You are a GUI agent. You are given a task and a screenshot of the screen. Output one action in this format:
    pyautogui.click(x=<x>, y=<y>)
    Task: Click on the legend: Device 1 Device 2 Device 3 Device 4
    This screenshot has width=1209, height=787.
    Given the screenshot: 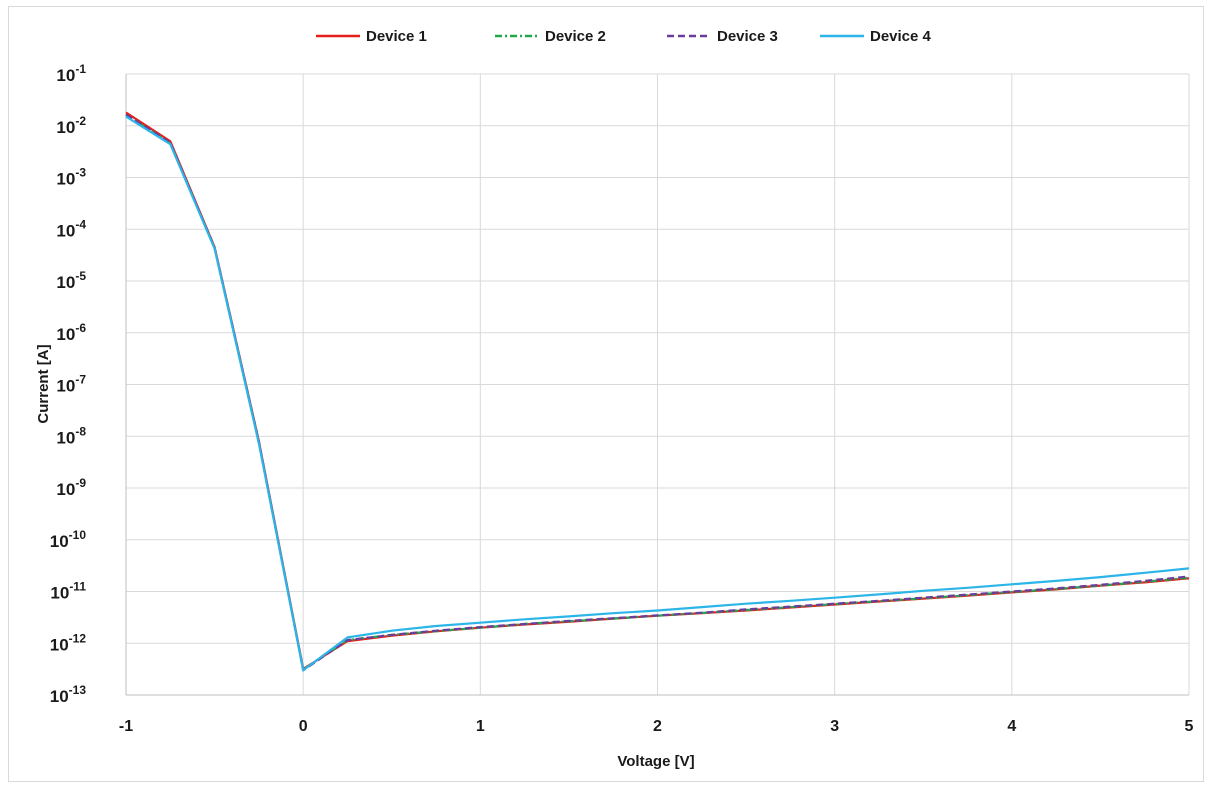 What is the action you would take?
    pyautogui.click(x=624, y=36)
    